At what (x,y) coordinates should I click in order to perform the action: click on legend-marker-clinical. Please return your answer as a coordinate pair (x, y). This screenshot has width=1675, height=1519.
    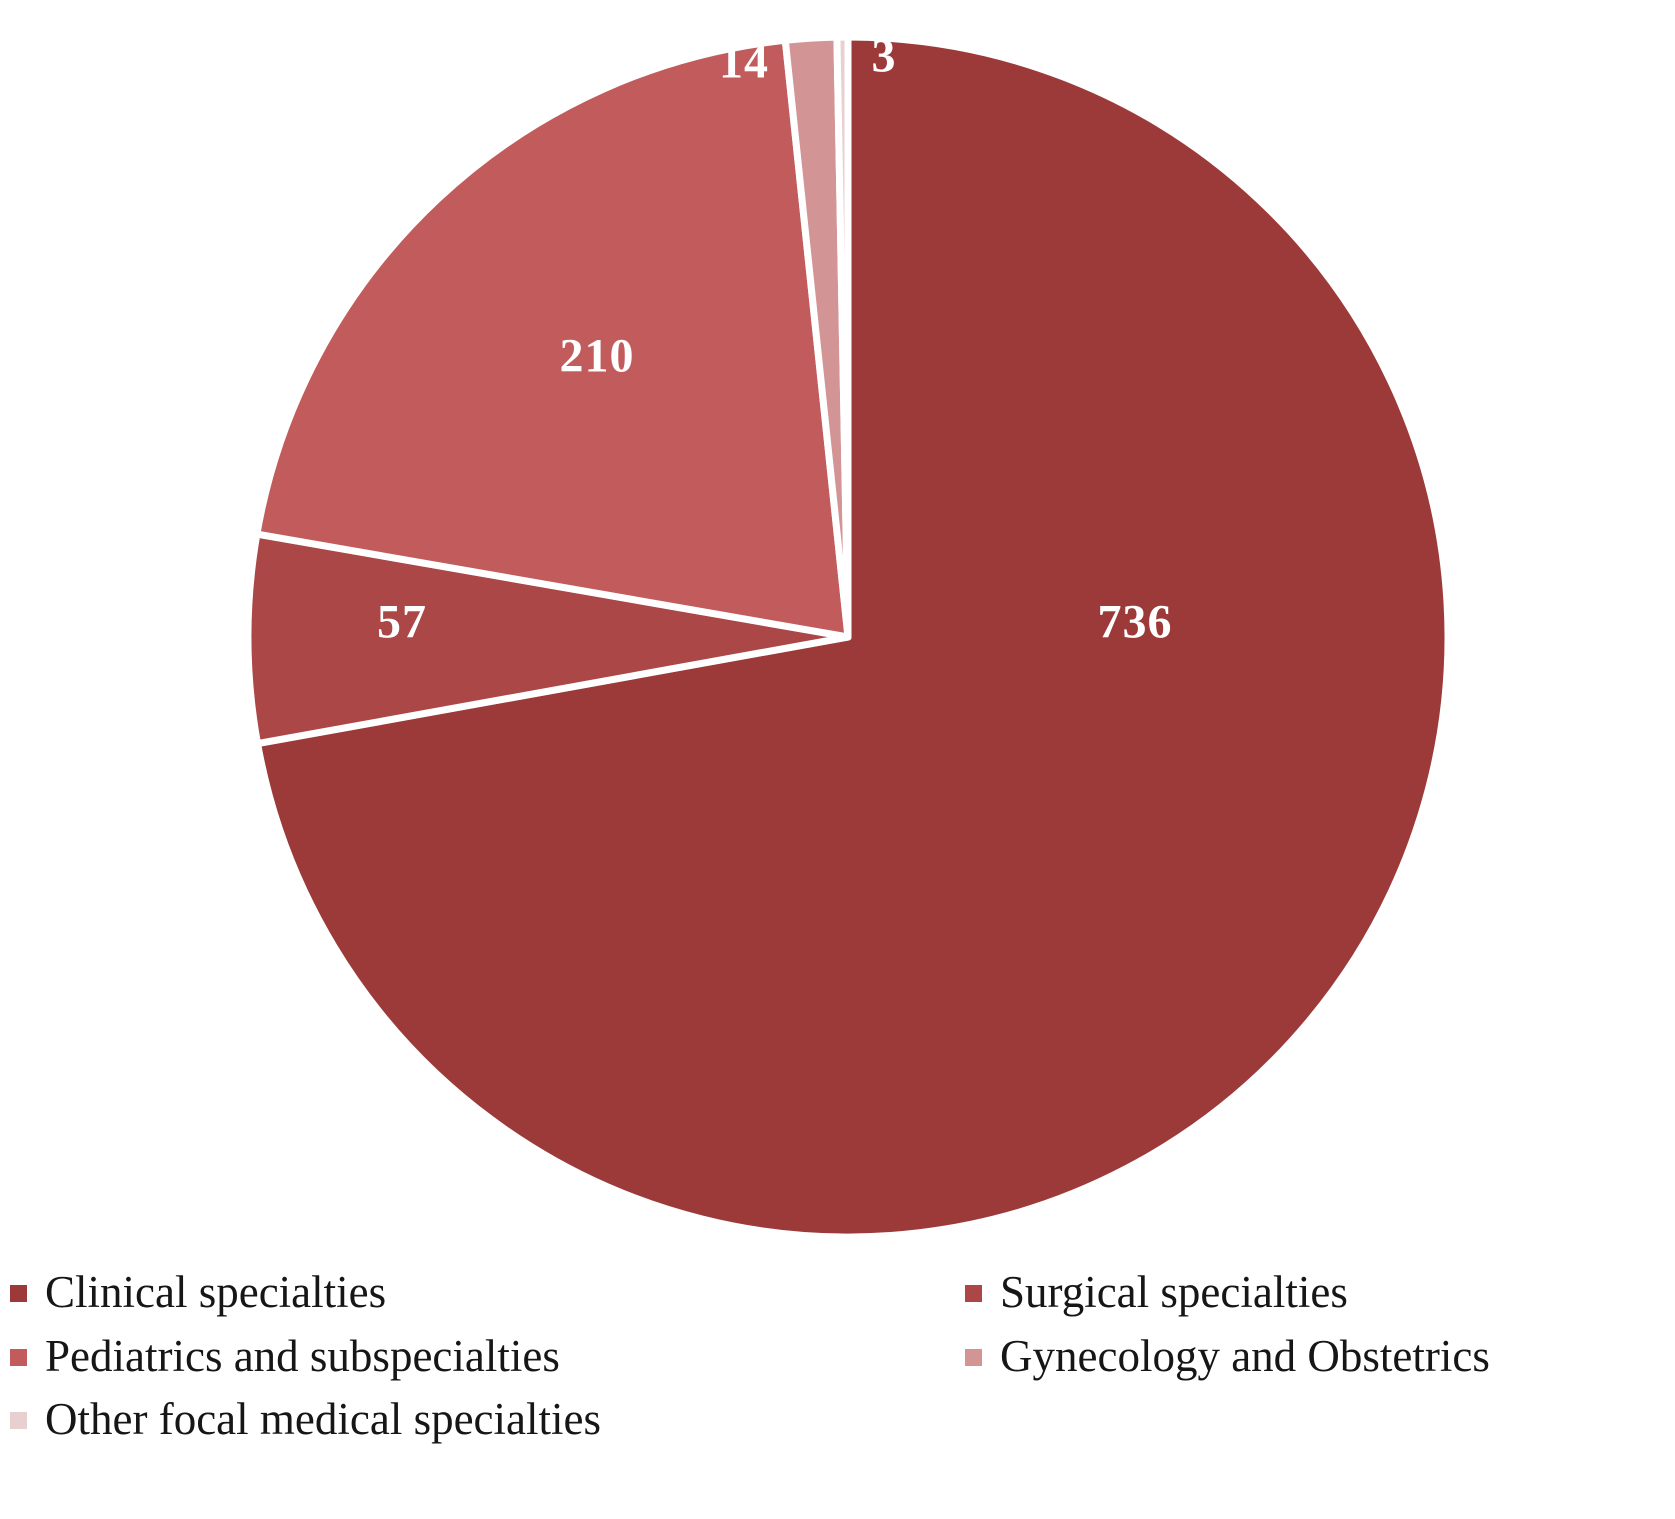
    Looking at the image, I should click on (18, 1294).